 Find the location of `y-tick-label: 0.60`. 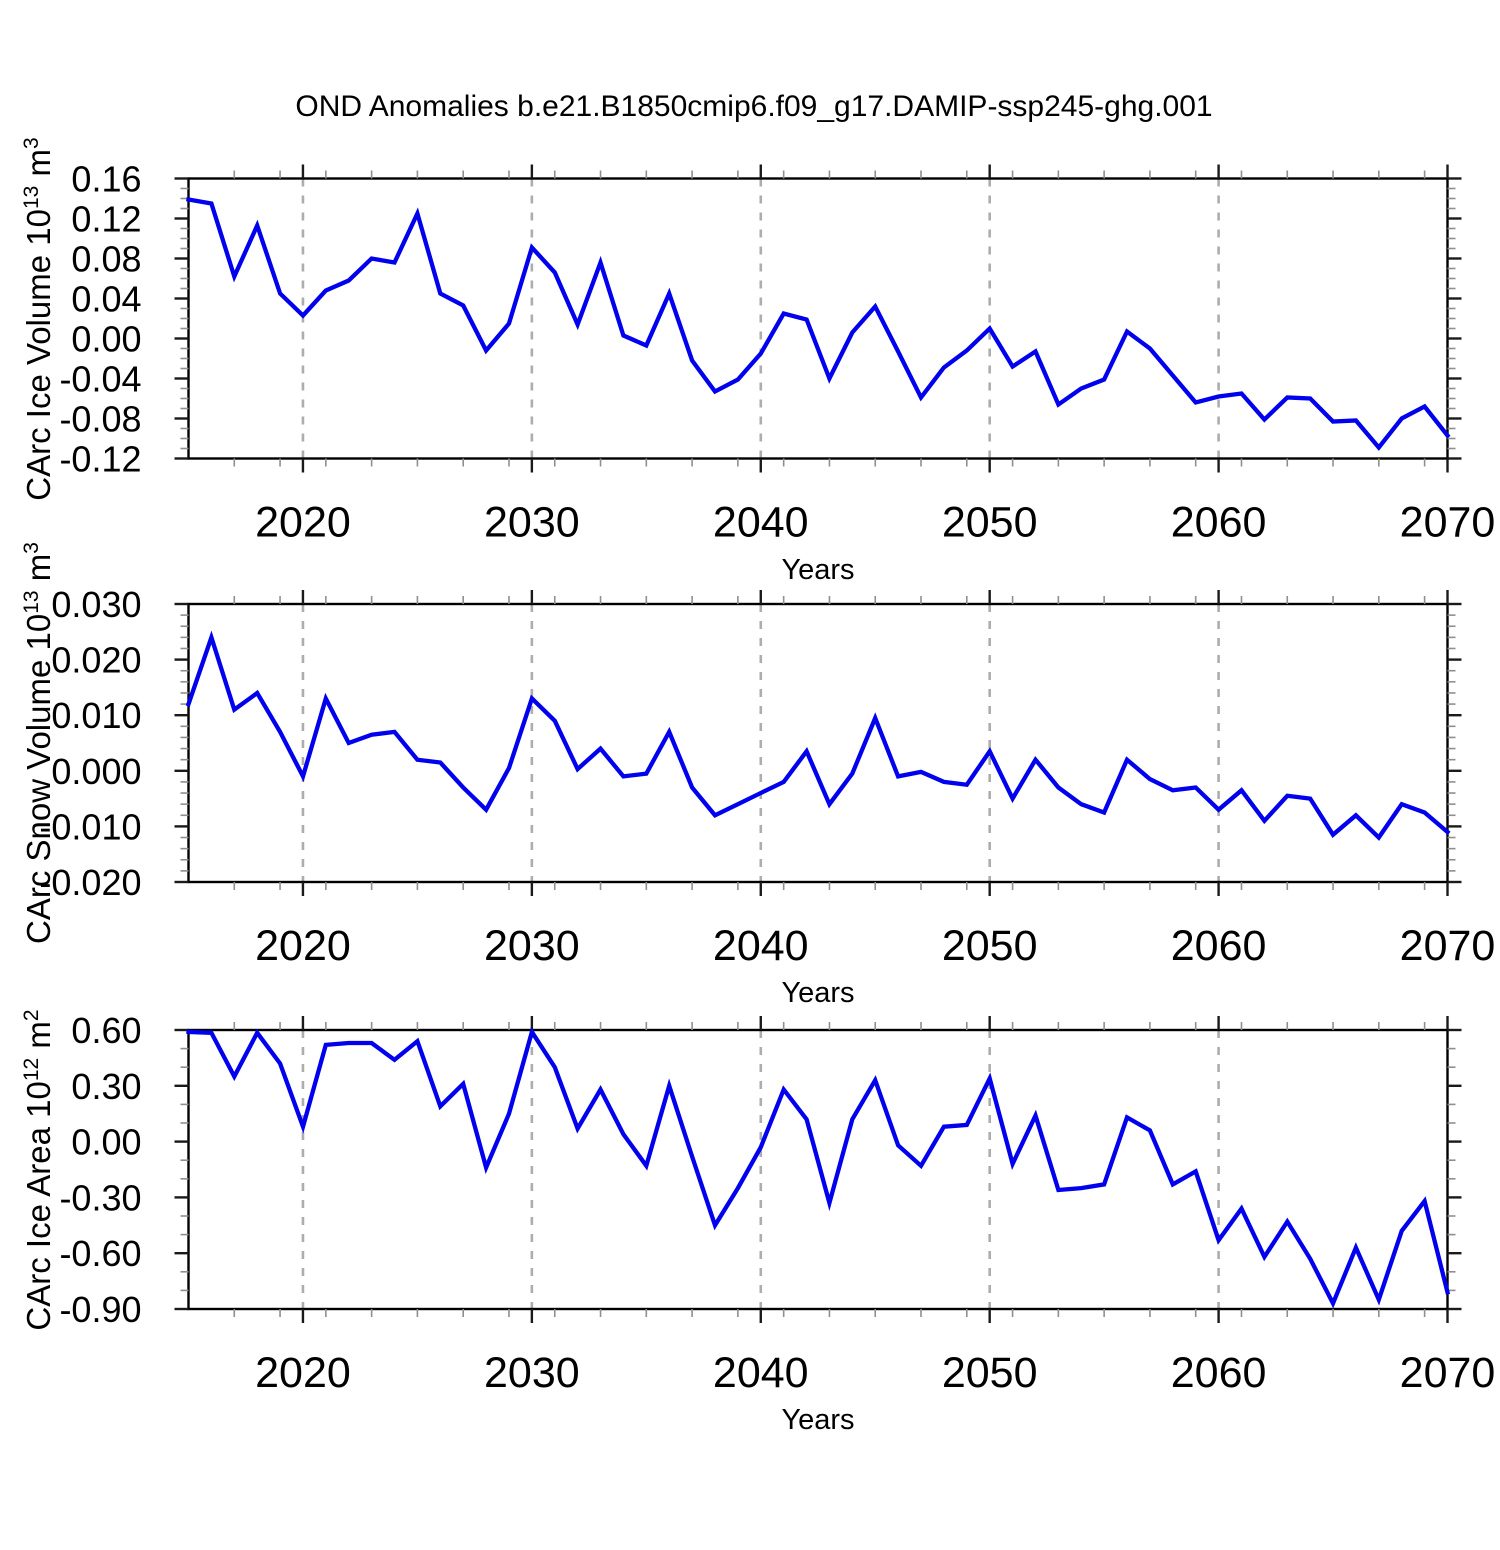

y-tick-label: 0.60 is located at coordinates (106, 1030).